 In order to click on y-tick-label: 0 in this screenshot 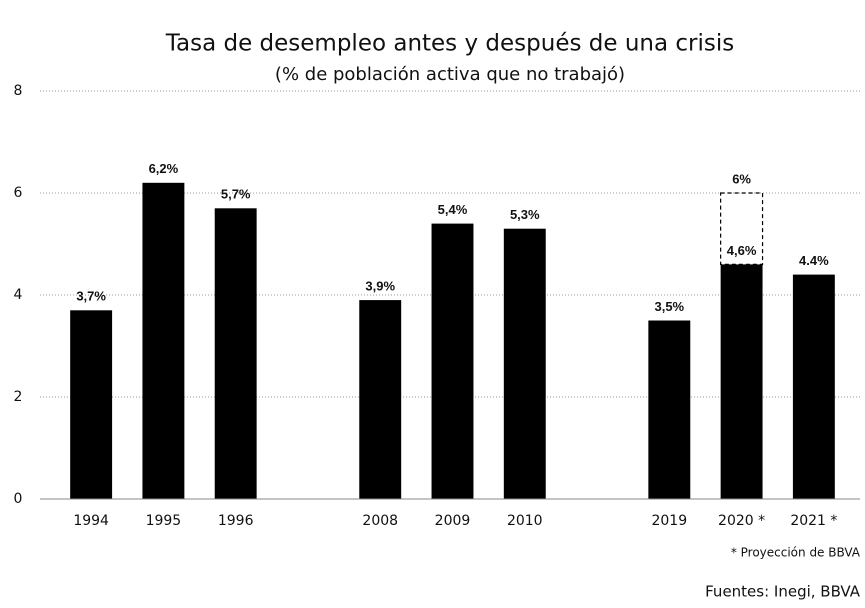, I will do `click(18, 499)`.